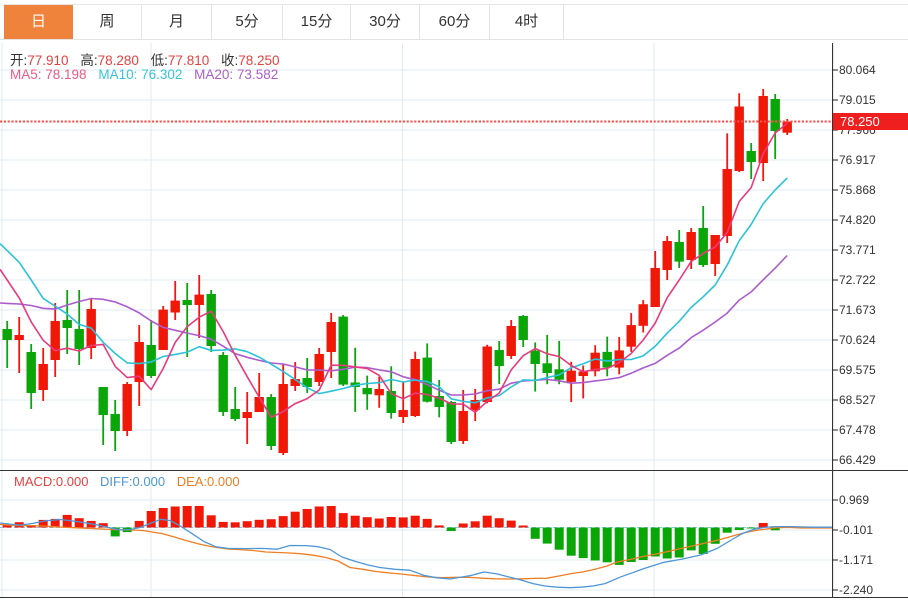 Image resolution: width=908 pixels, height=603 pixels. I want to click on svg-text: 80.064, so click(857, 70).